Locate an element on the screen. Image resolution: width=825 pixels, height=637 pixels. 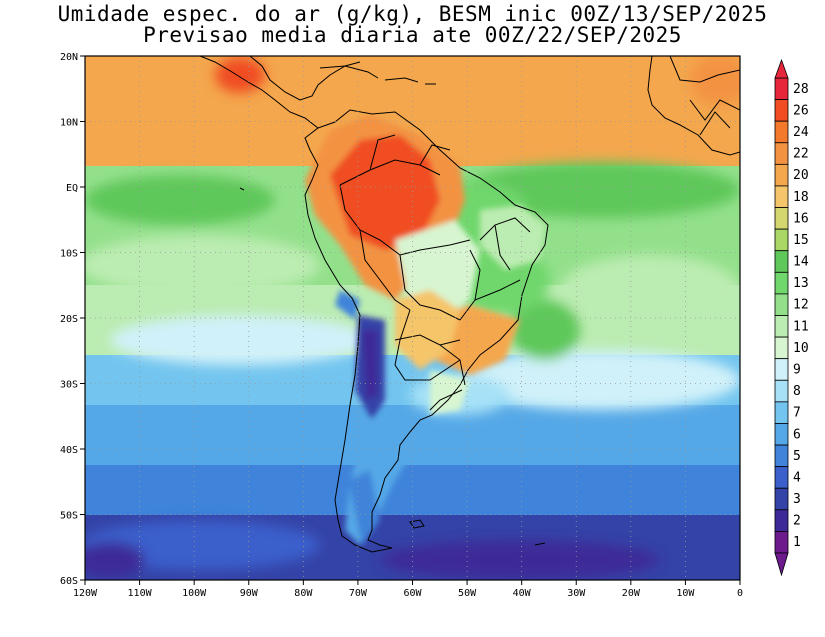
gulf-of-mexico-coast is located at coordinates (305, 78).